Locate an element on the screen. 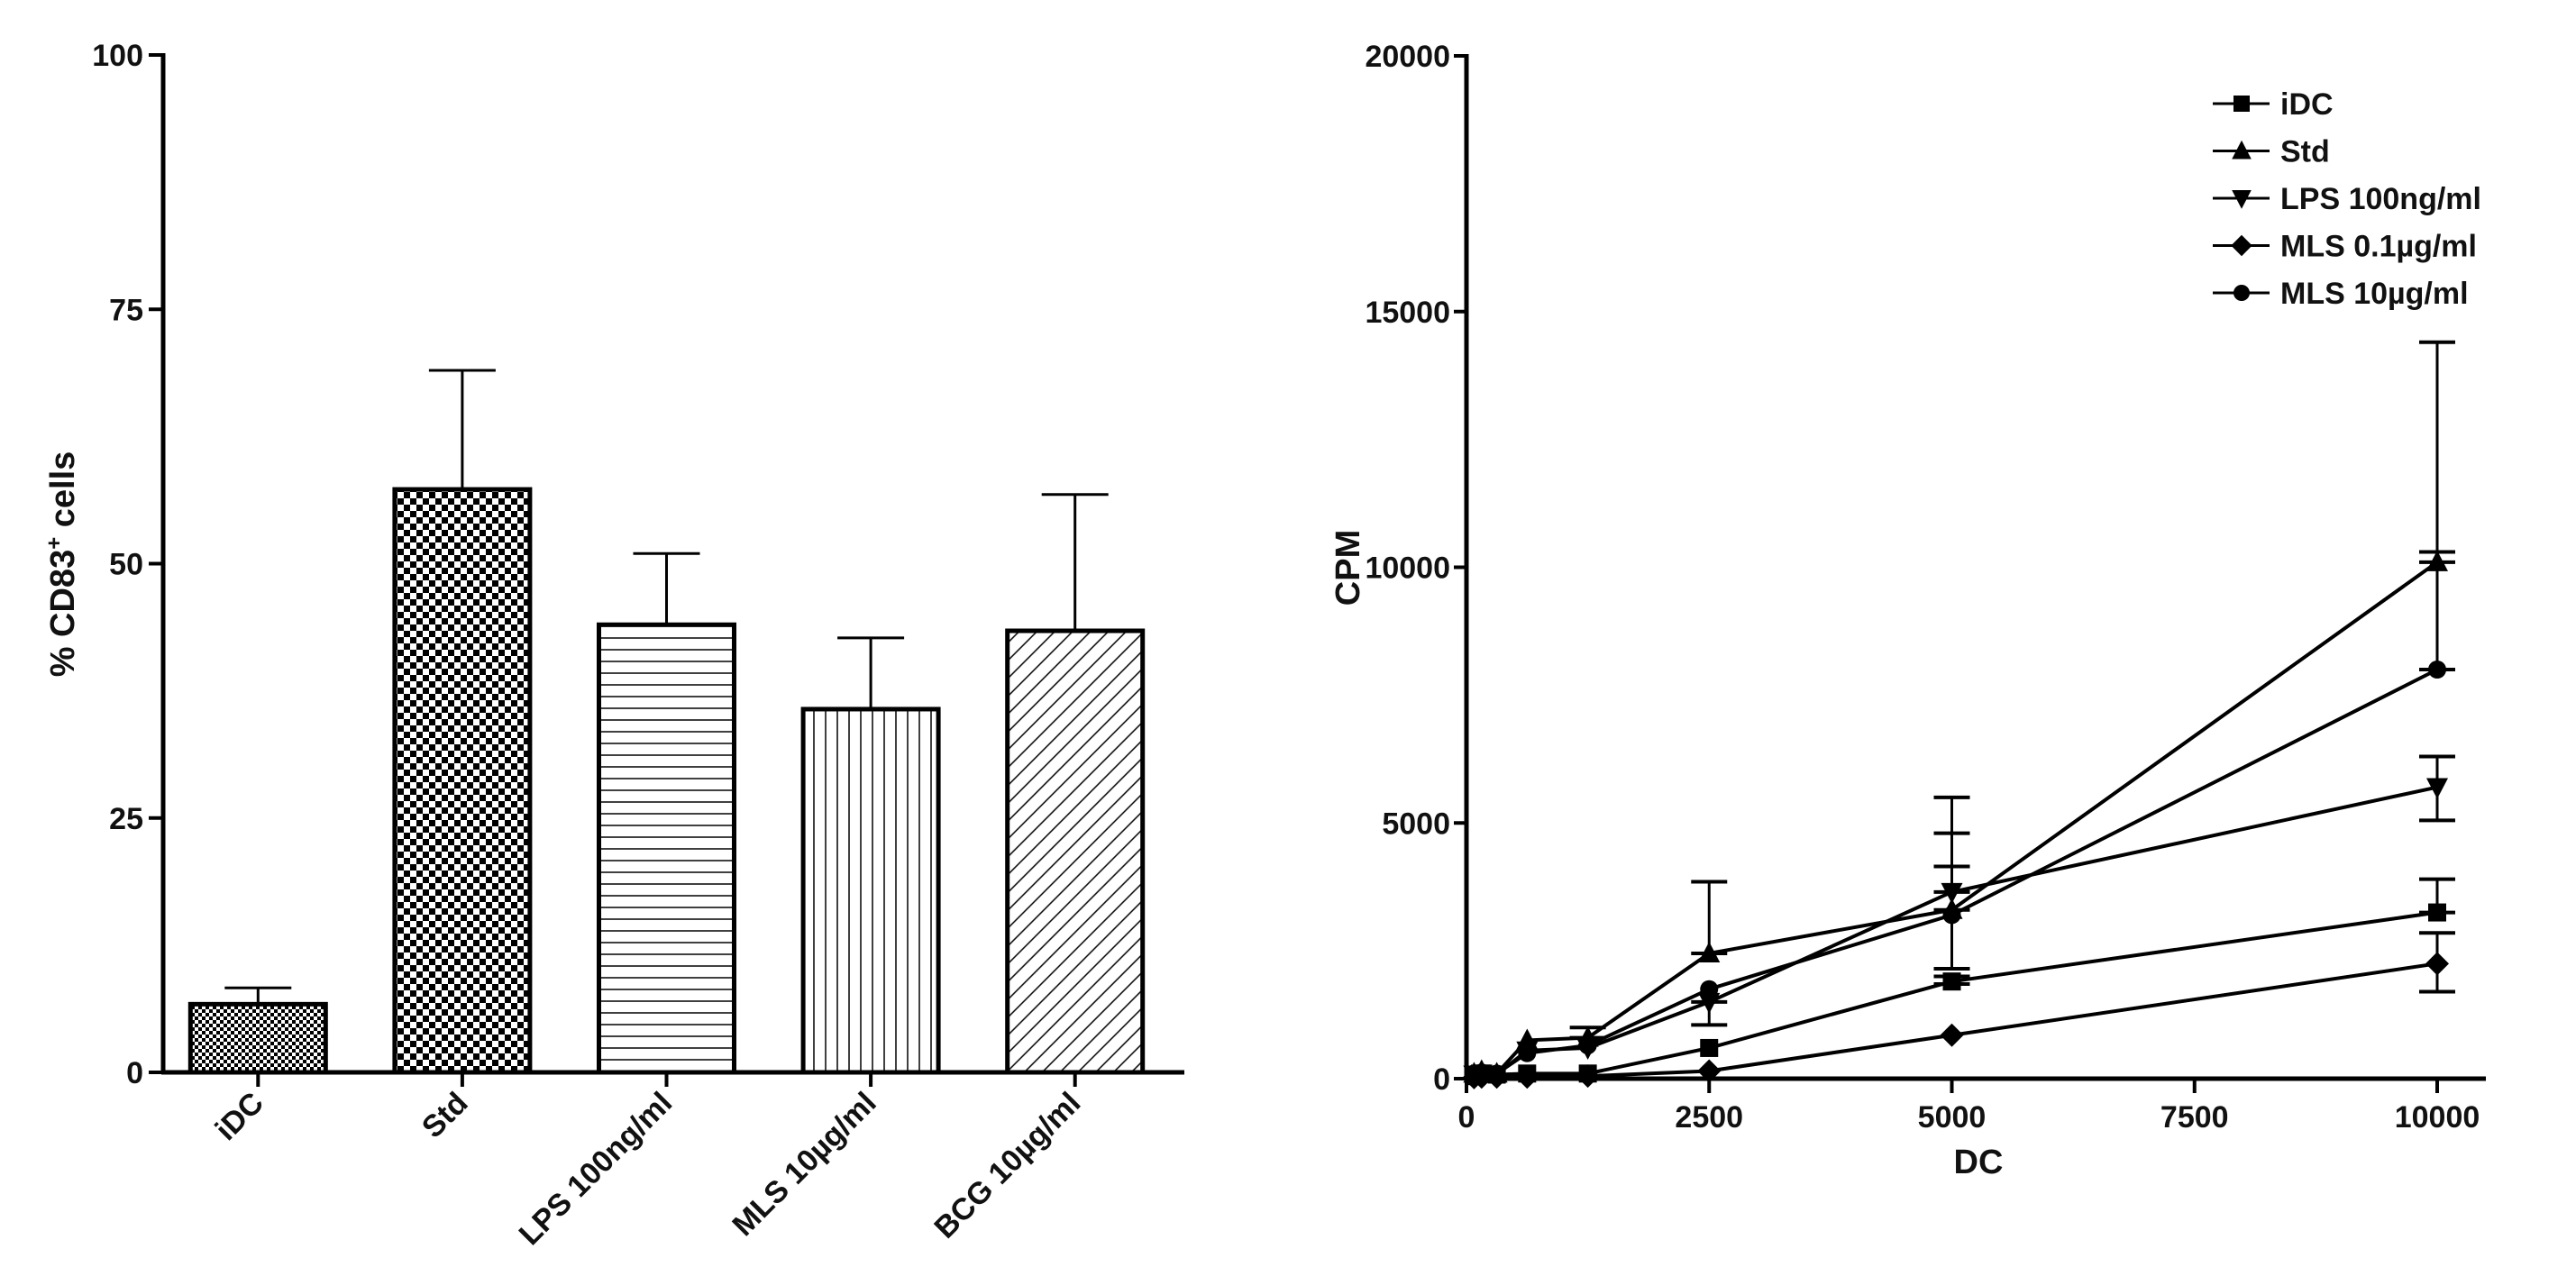 This screenshot has width=2576, height=1267. y-tick-label: 20000 is located at coordinates (1407, 57).